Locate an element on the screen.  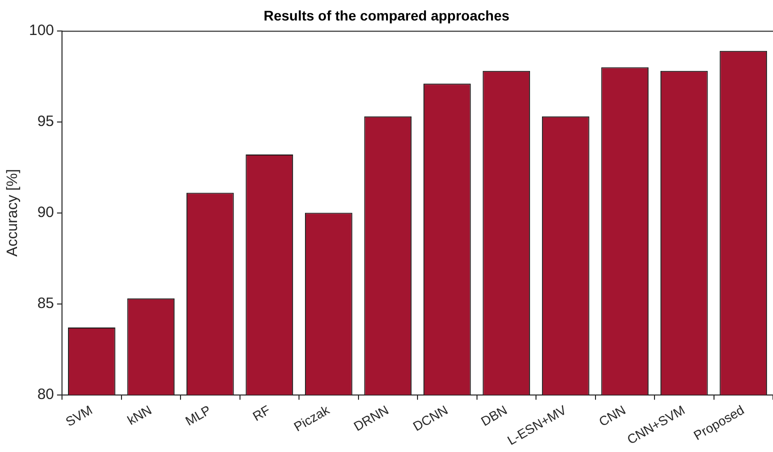
y-tick-label: 100 is located at coordinates (41, 30).